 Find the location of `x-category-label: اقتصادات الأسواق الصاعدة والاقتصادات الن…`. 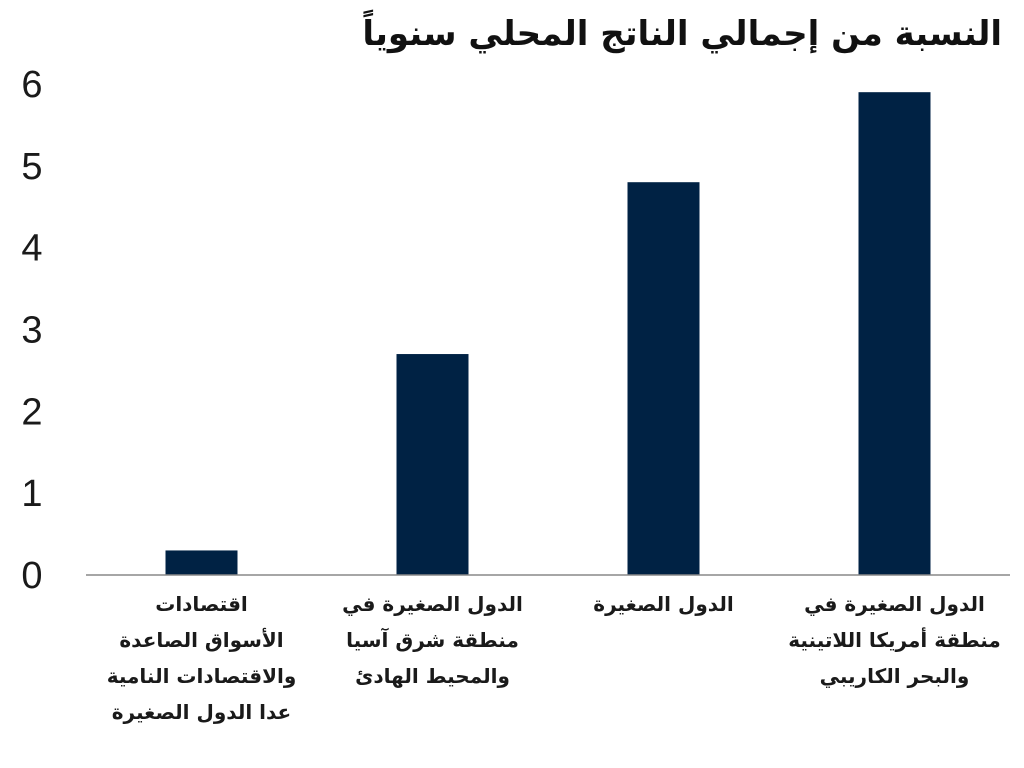

x-category-label: اقتصادات الأسواق الصاعدة والاقتصادات الن… is located at coordinates (201, 658).